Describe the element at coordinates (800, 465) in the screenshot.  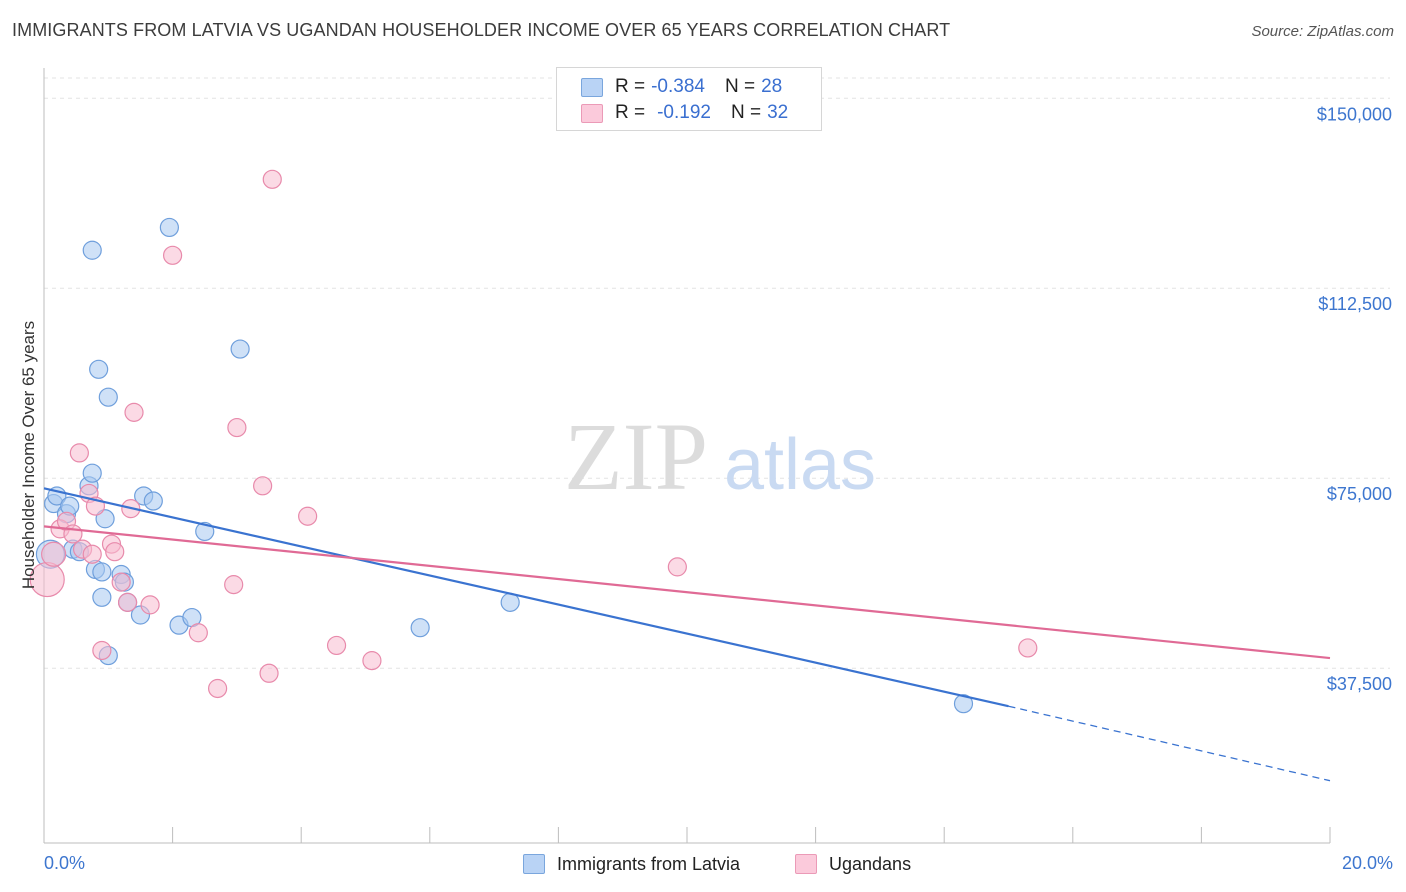
I see `watermark-atlas: atlas` at that location.